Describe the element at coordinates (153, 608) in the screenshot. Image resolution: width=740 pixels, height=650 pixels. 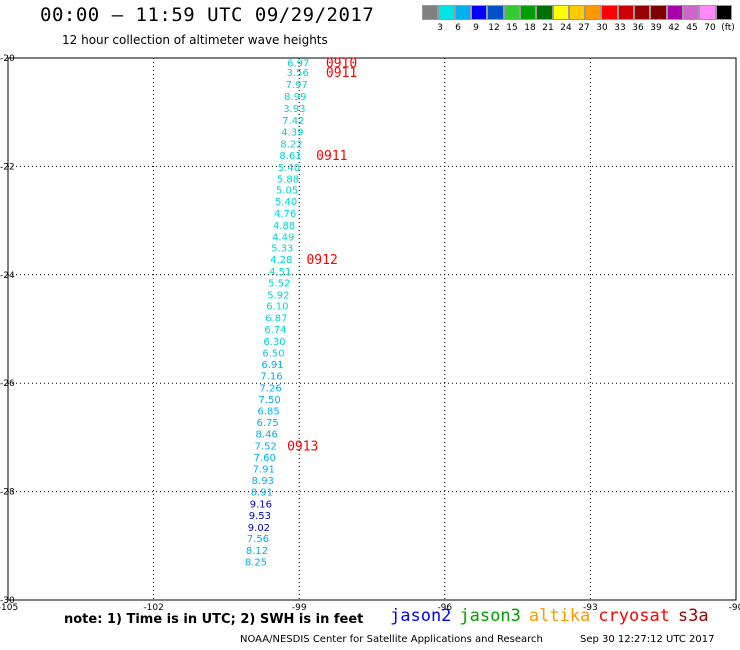
I see `x-tick-label: -102` at that location.